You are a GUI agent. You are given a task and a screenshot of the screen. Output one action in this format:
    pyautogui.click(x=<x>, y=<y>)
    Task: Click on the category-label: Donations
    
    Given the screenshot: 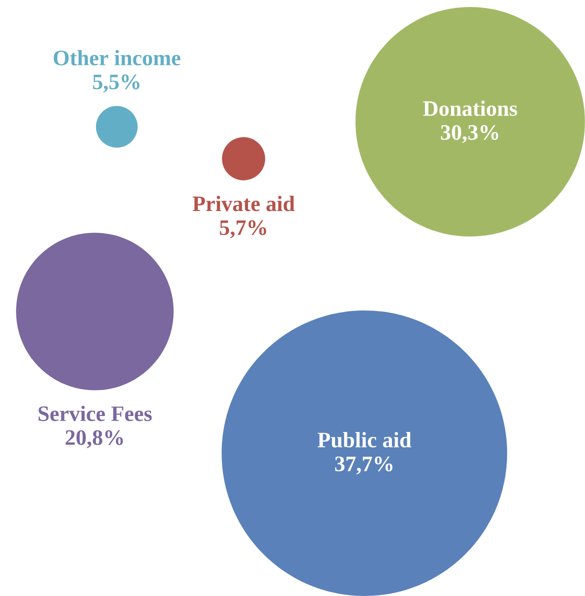 What is the action you would take?
    pyautogui.click(x=470, y=108)
    